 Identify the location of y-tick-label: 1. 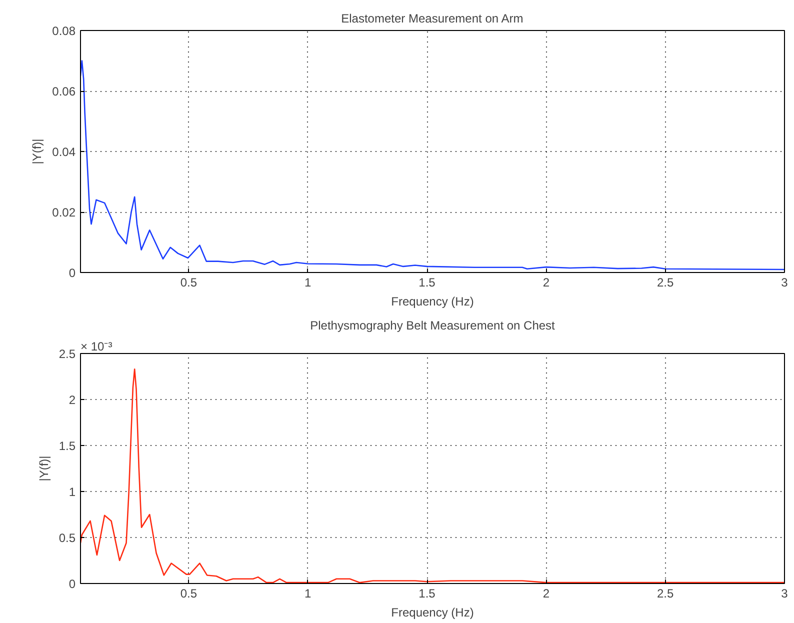
(72, 492).